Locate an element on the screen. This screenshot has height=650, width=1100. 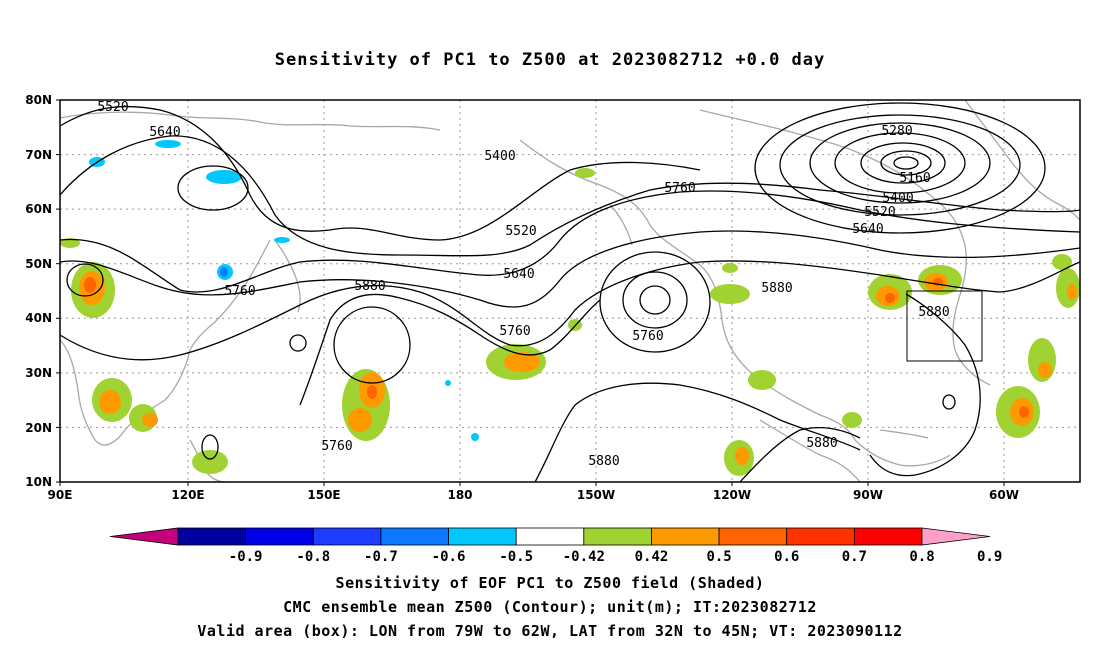
lat-label: 80N is located at coordinates (38, 100).